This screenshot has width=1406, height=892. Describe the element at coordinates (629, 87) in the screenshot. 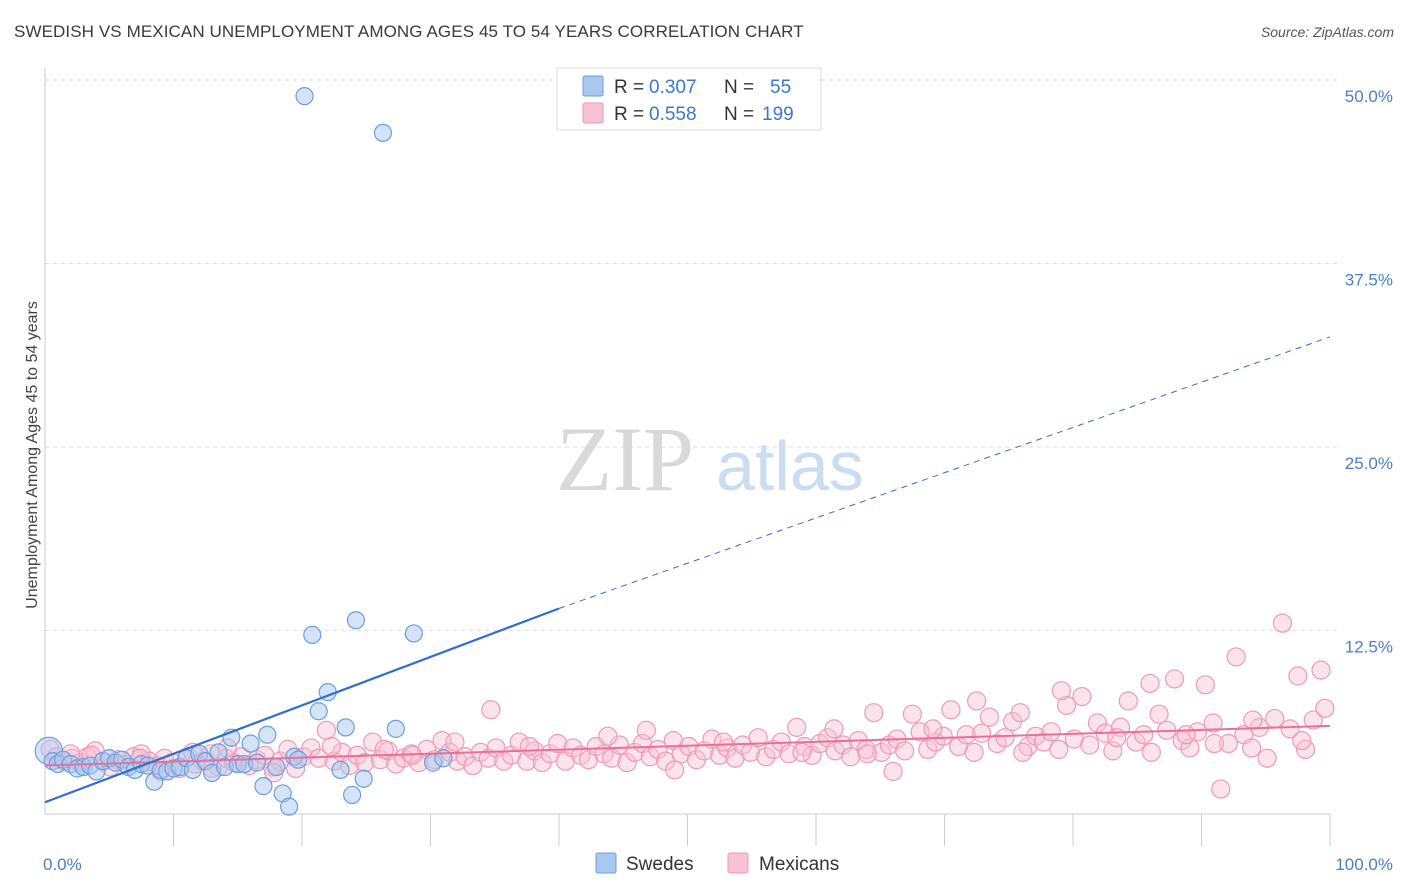

I see `legend-r-label-swedes: R =` at that location.